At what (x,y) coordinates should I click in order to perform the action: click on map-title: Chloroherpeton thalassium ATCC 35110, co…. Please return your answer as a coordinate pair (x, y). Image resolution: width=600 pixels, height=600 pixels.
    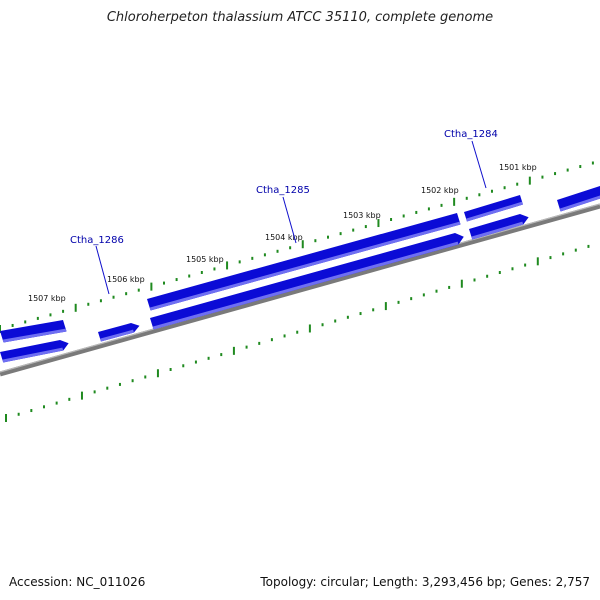
    Looking at the image, I should click on (300, 17).